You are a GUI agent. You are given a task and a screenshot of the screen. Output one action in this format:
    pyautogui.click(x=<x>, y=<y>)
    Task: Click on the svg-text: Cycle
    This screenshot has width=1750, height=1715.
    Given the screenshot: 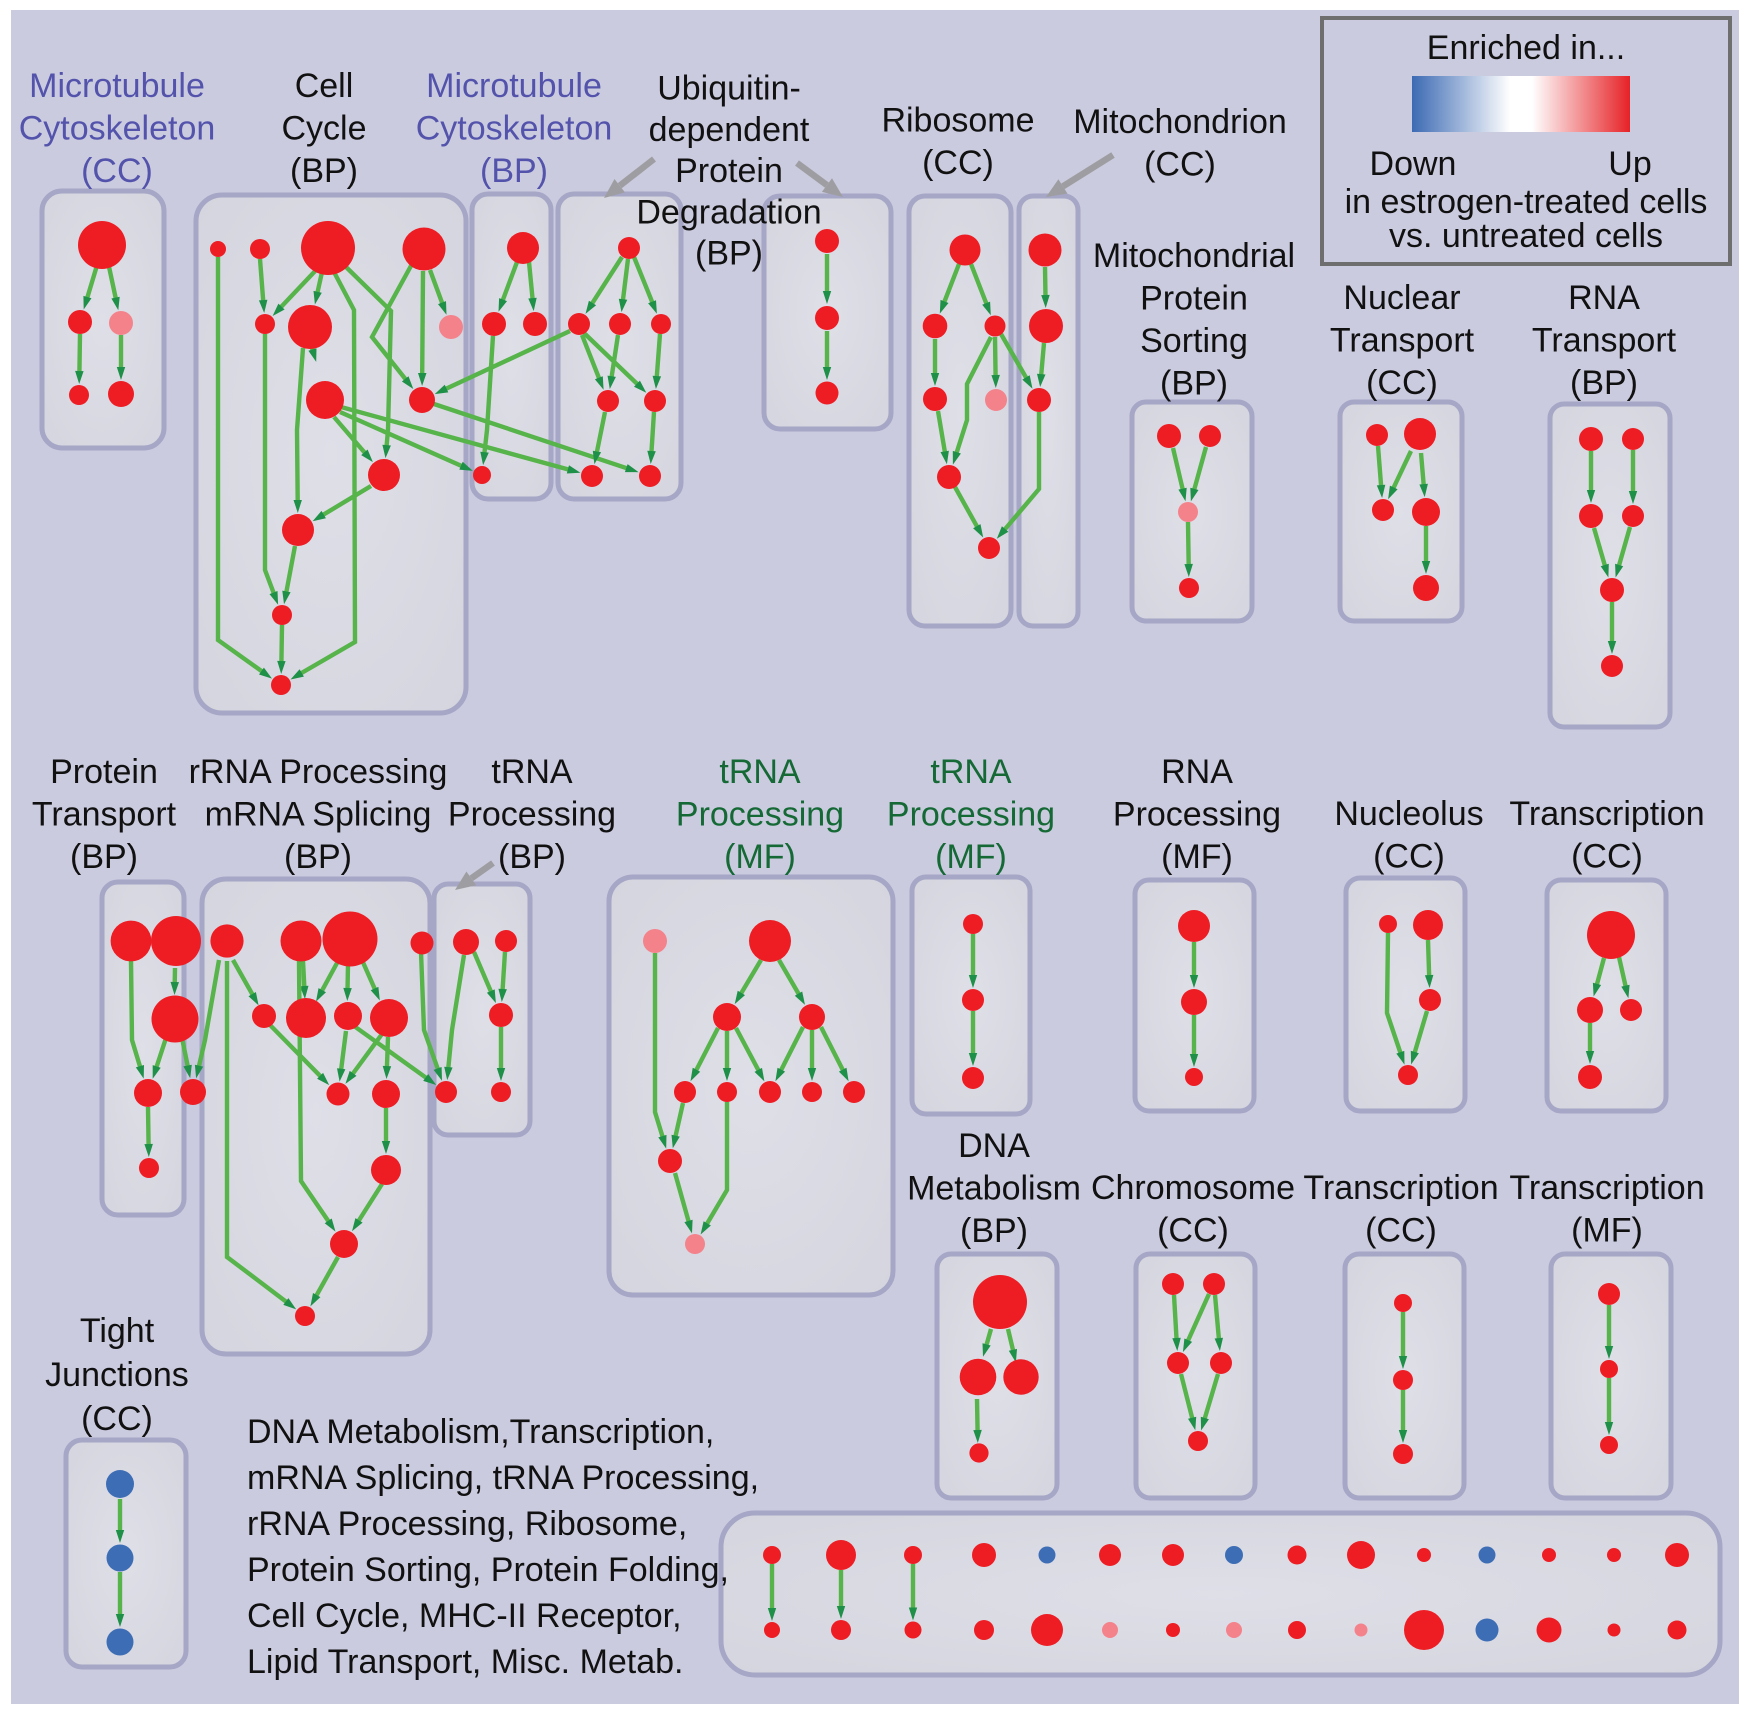 What is the action you would take?
    pyautogui.click(x=323, y=129)
    